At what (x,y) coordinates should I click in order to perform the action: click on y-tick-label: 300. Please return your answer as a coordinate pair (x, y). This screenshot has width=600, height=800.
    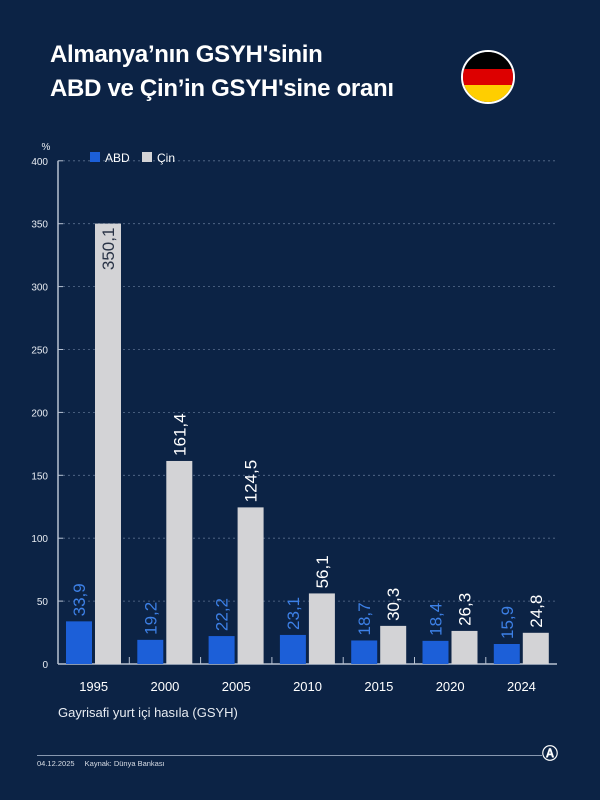
    Looking at the image, I should click on (39, 288).